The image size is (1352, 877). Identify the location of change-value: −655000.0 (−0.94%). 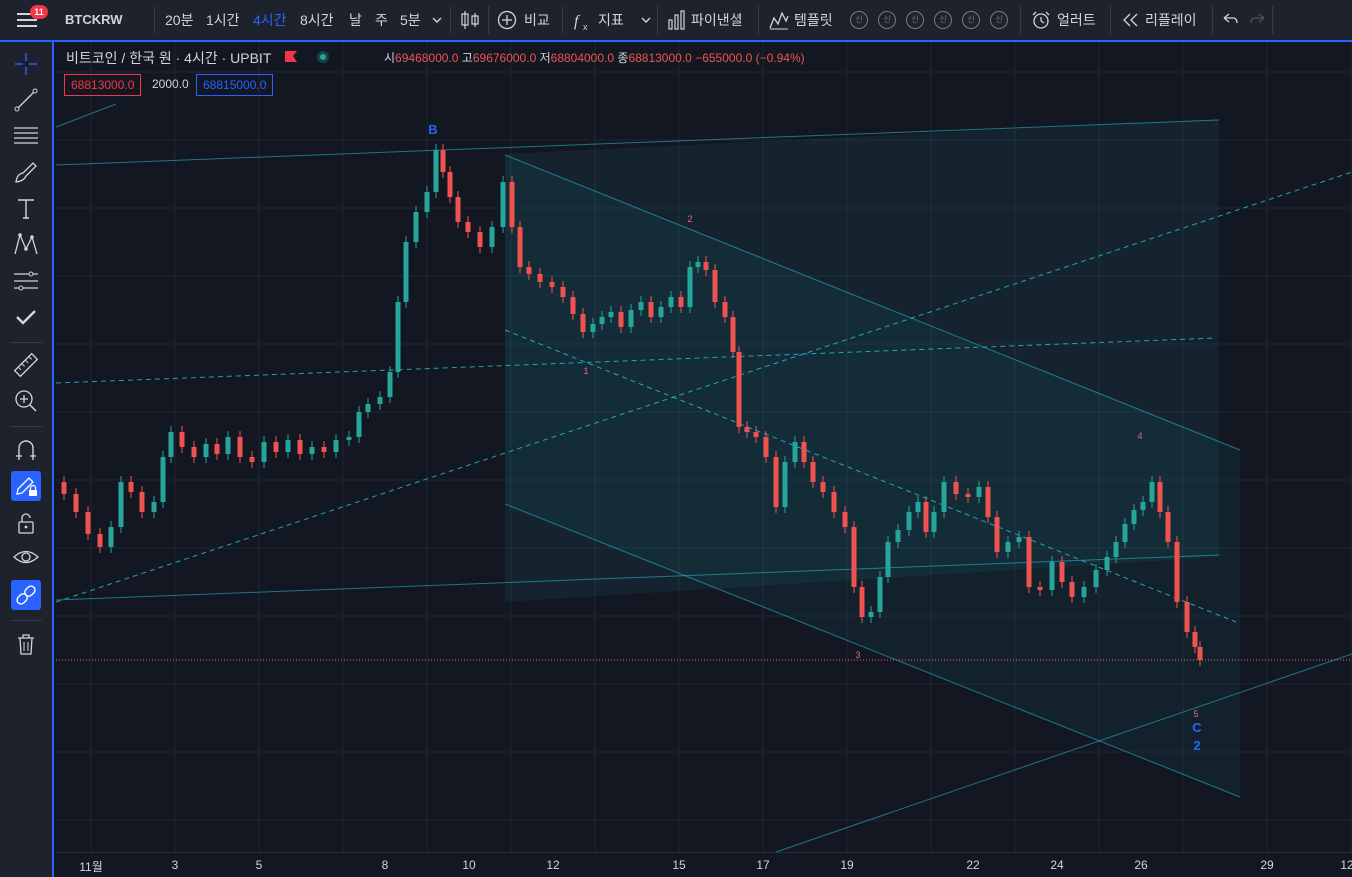
(750, 58).